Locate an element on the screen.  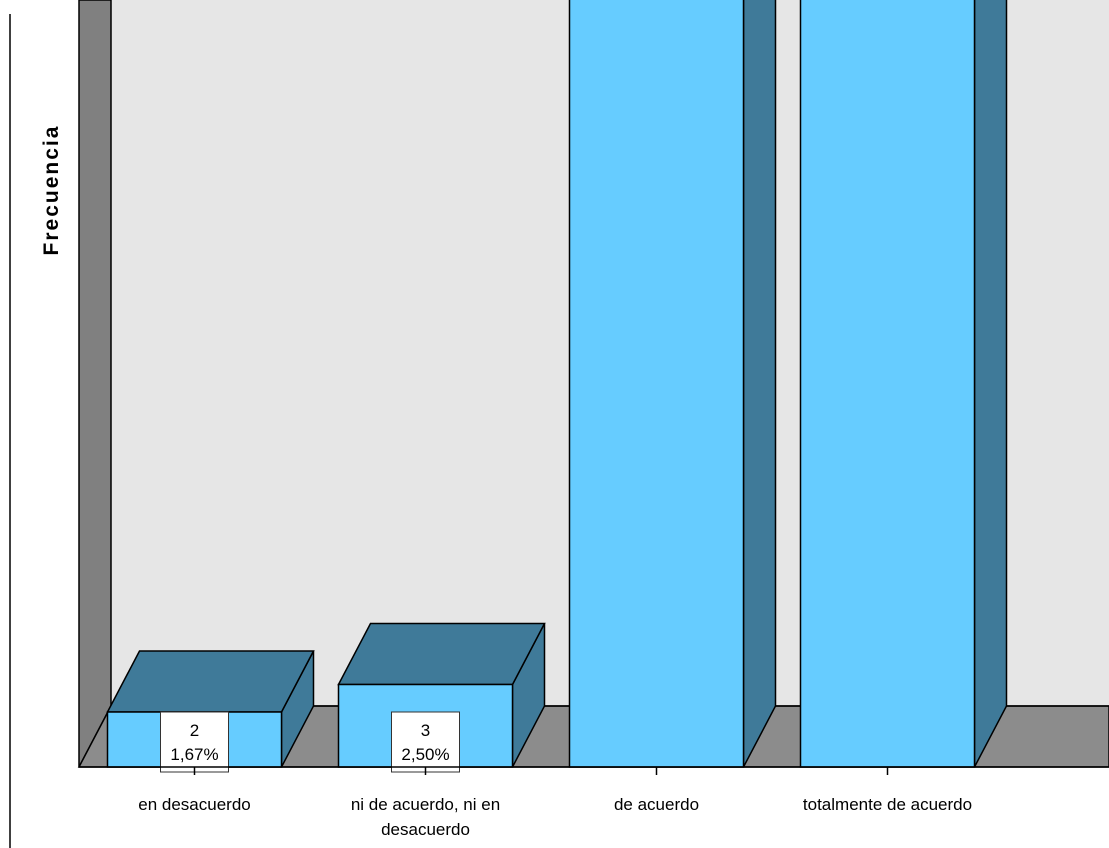
data-label-count: 2 is located at coordinates (194, 730).